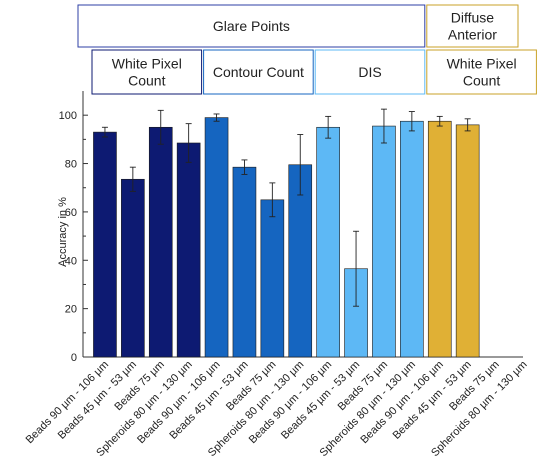 The image size is (550, 472). What do you see at coordinates (74, 358) in the screenshot?
I see `y-tick-label: 0` at bounding box center [74, 358].